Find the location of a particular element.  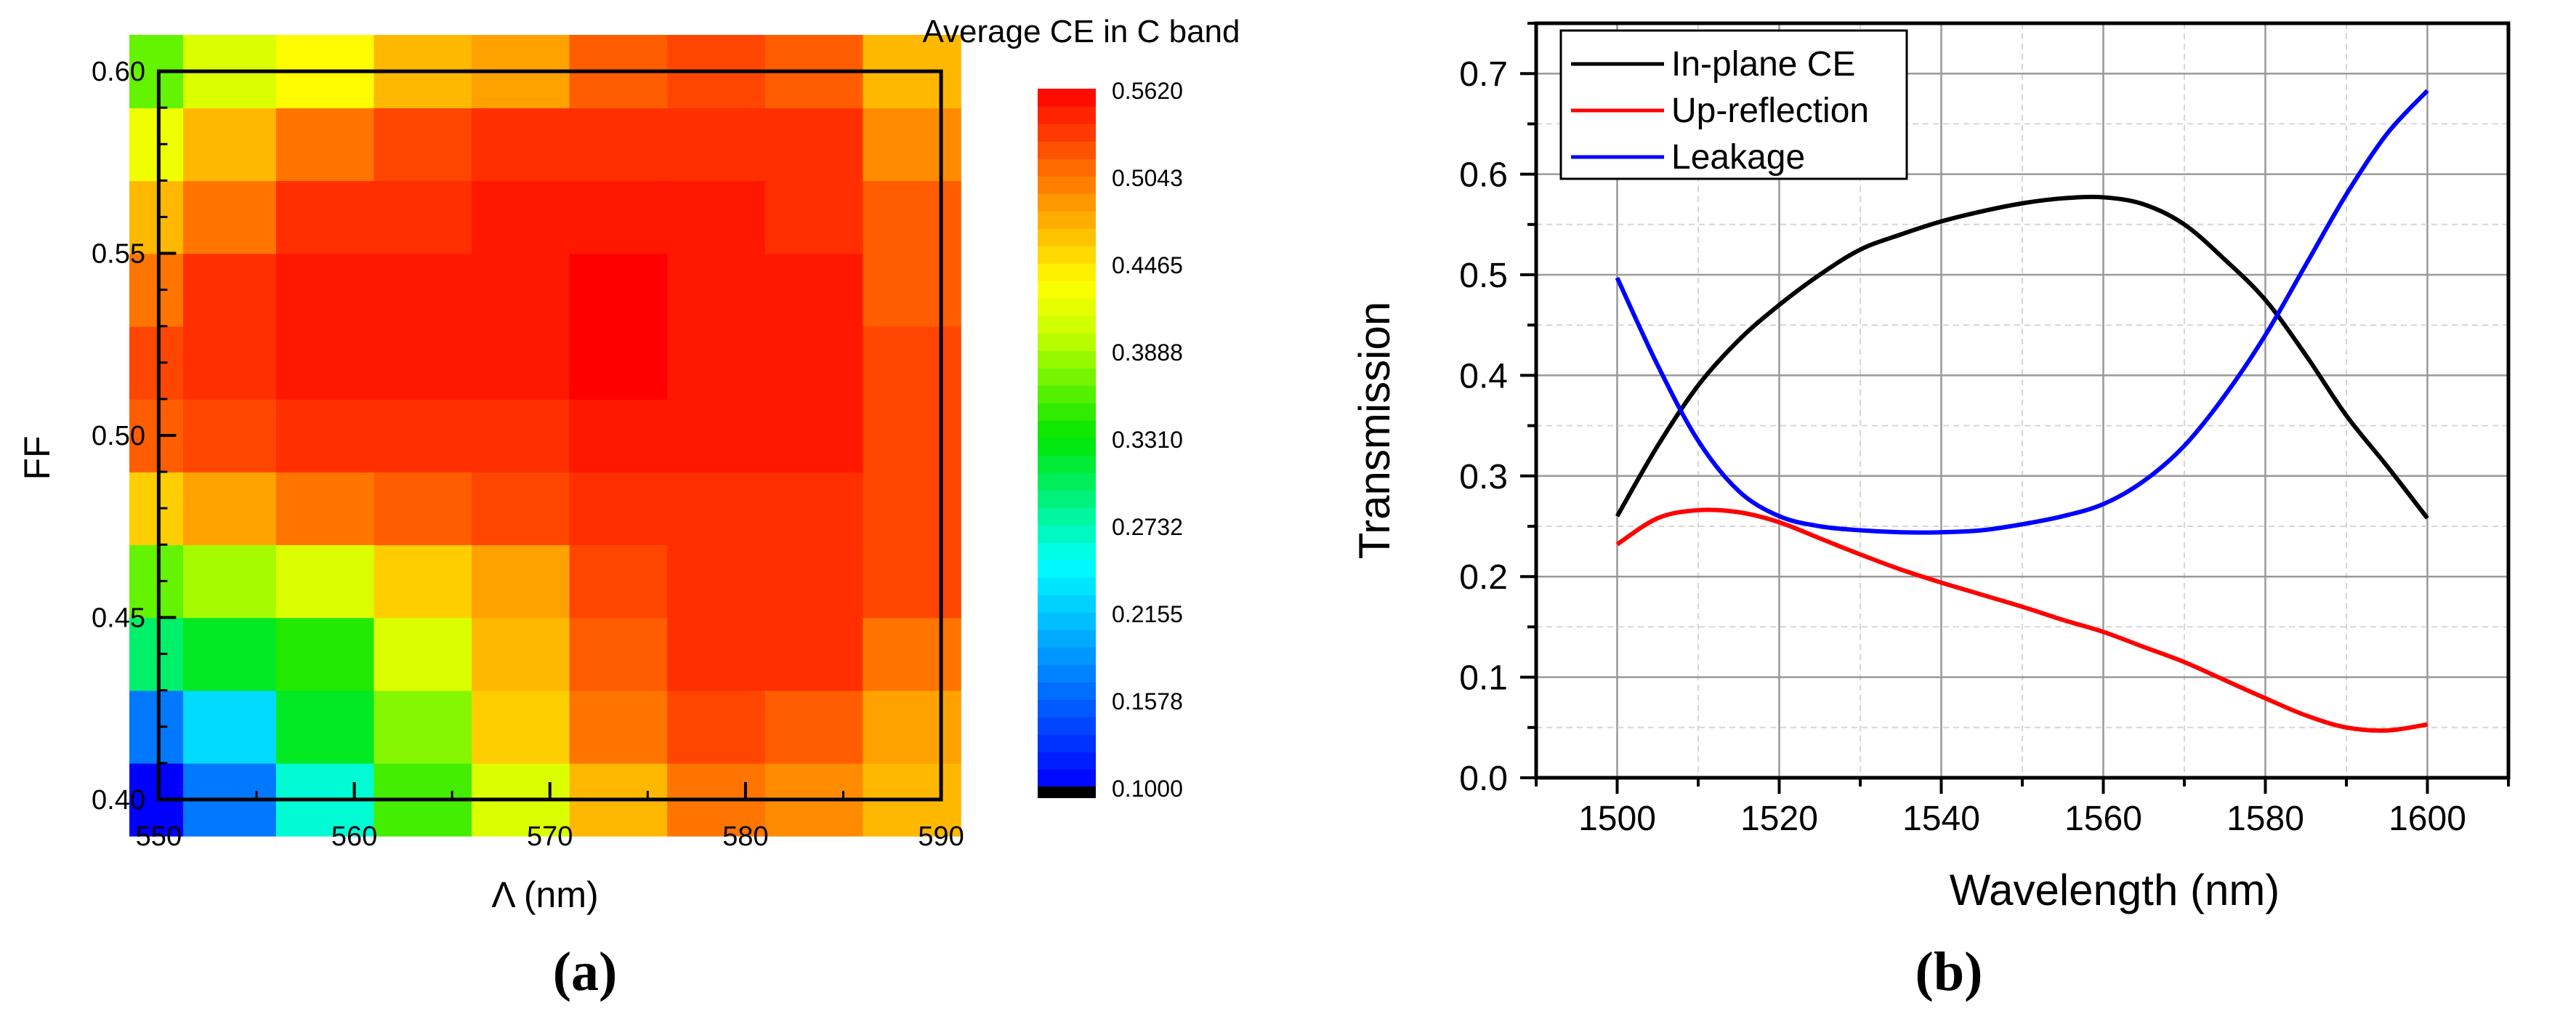

heatmap-x-axis-label: Λ (nm) is located at coordinates (545, 894).